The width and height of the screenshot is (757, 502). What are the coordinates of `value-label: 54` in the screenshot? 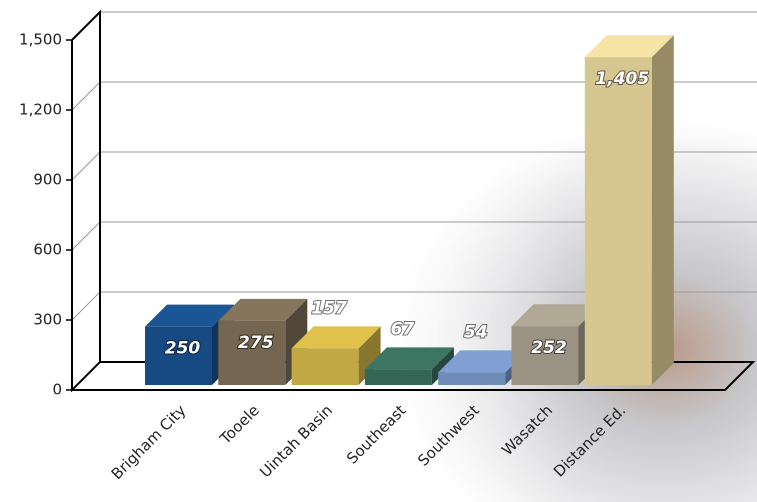 It's located at (476, 332).